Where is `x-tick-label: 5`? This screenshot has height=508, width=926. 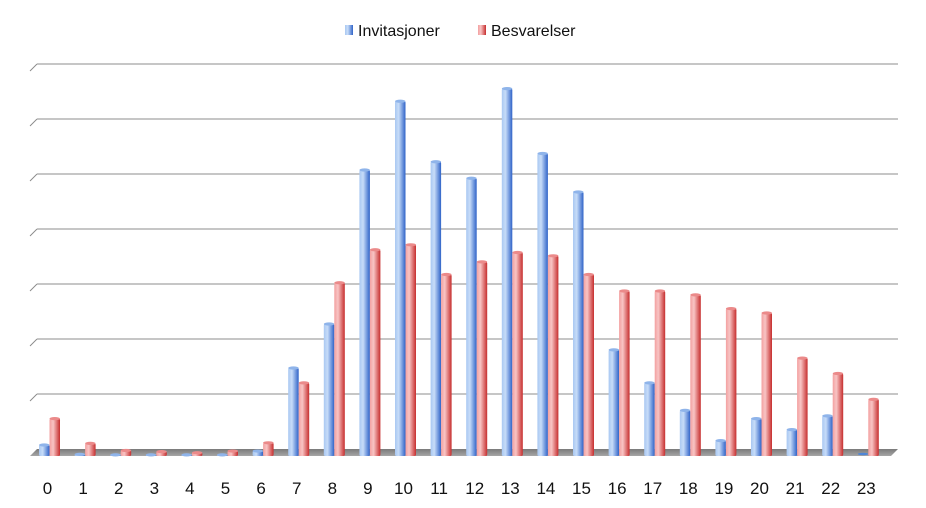
x-tick-label: 5 is located at coordinates (225, 488).